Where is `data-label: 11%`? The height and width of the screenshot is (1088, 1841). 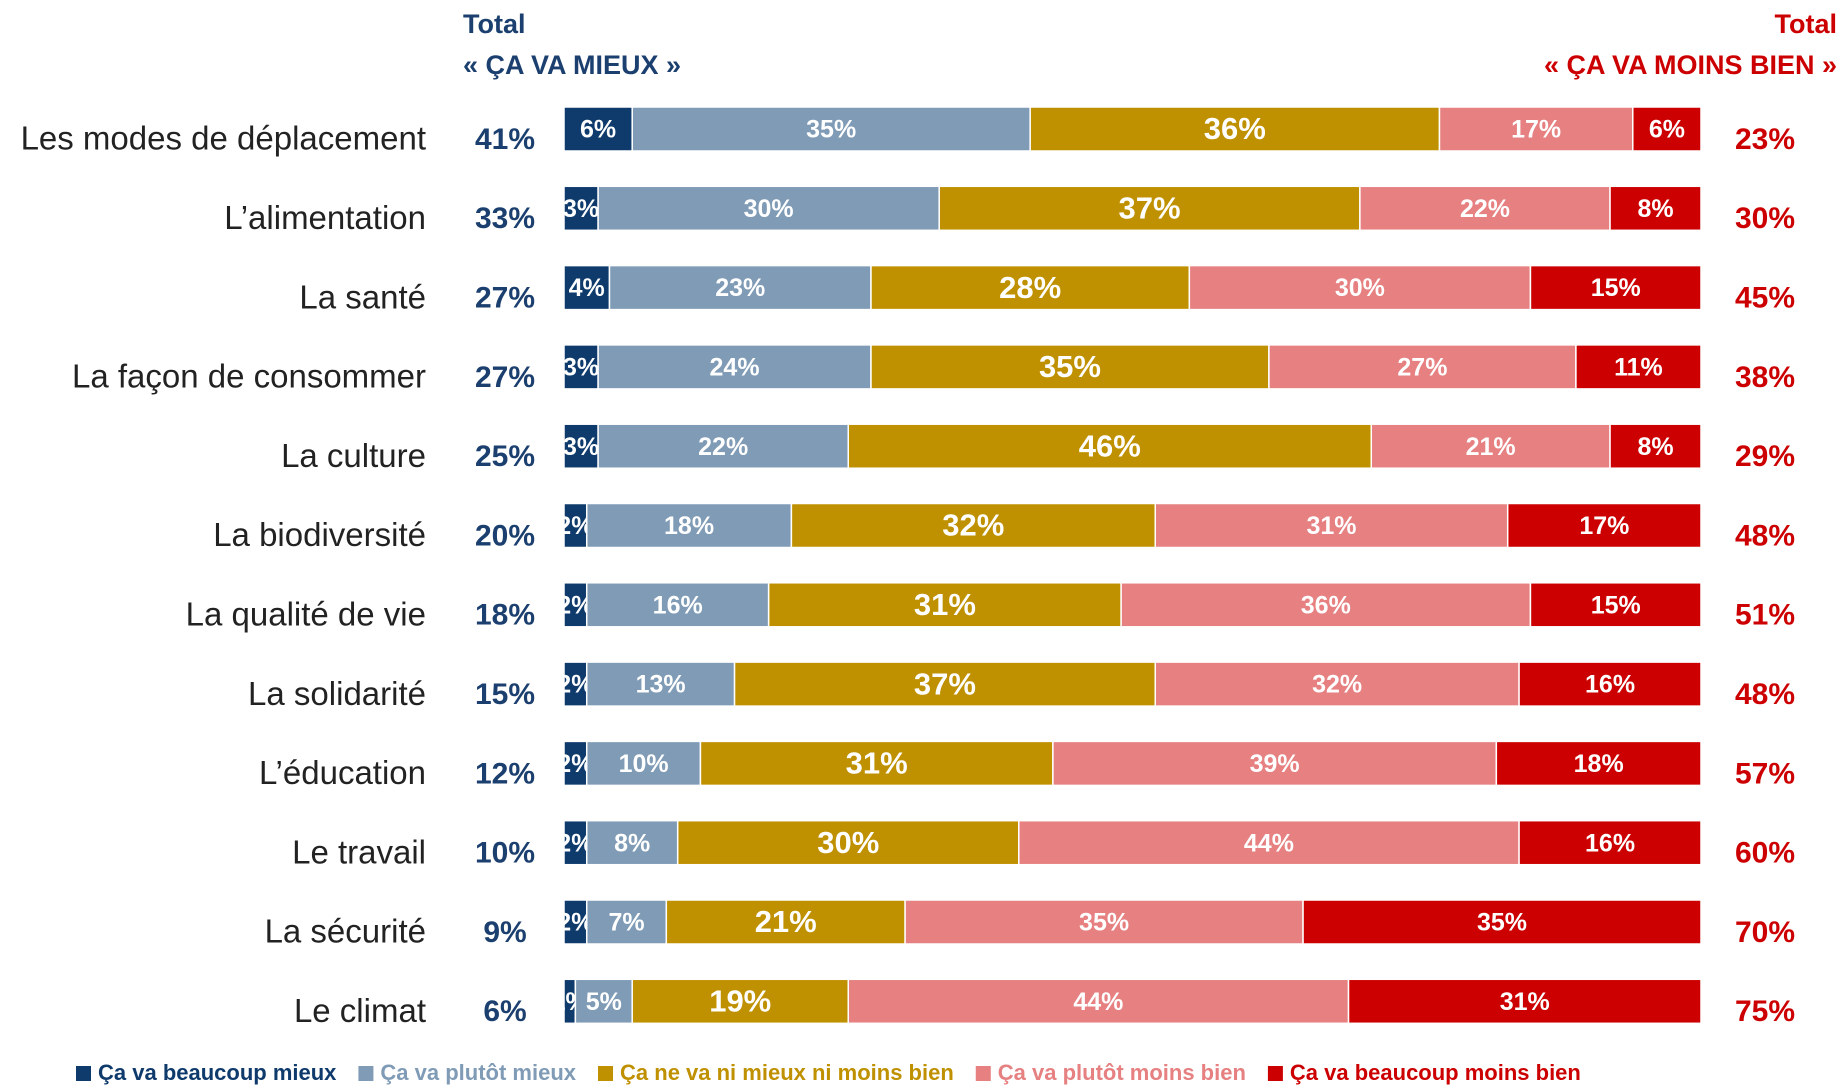 data-label: 11% is located at coordinates (1638, 368).